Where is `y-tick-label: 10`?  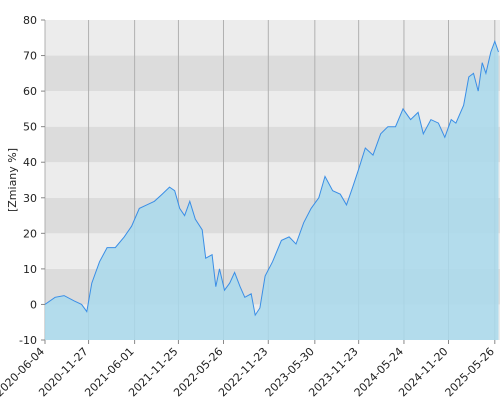
y-tick-label: 10 is located at coordinates (30, 269).